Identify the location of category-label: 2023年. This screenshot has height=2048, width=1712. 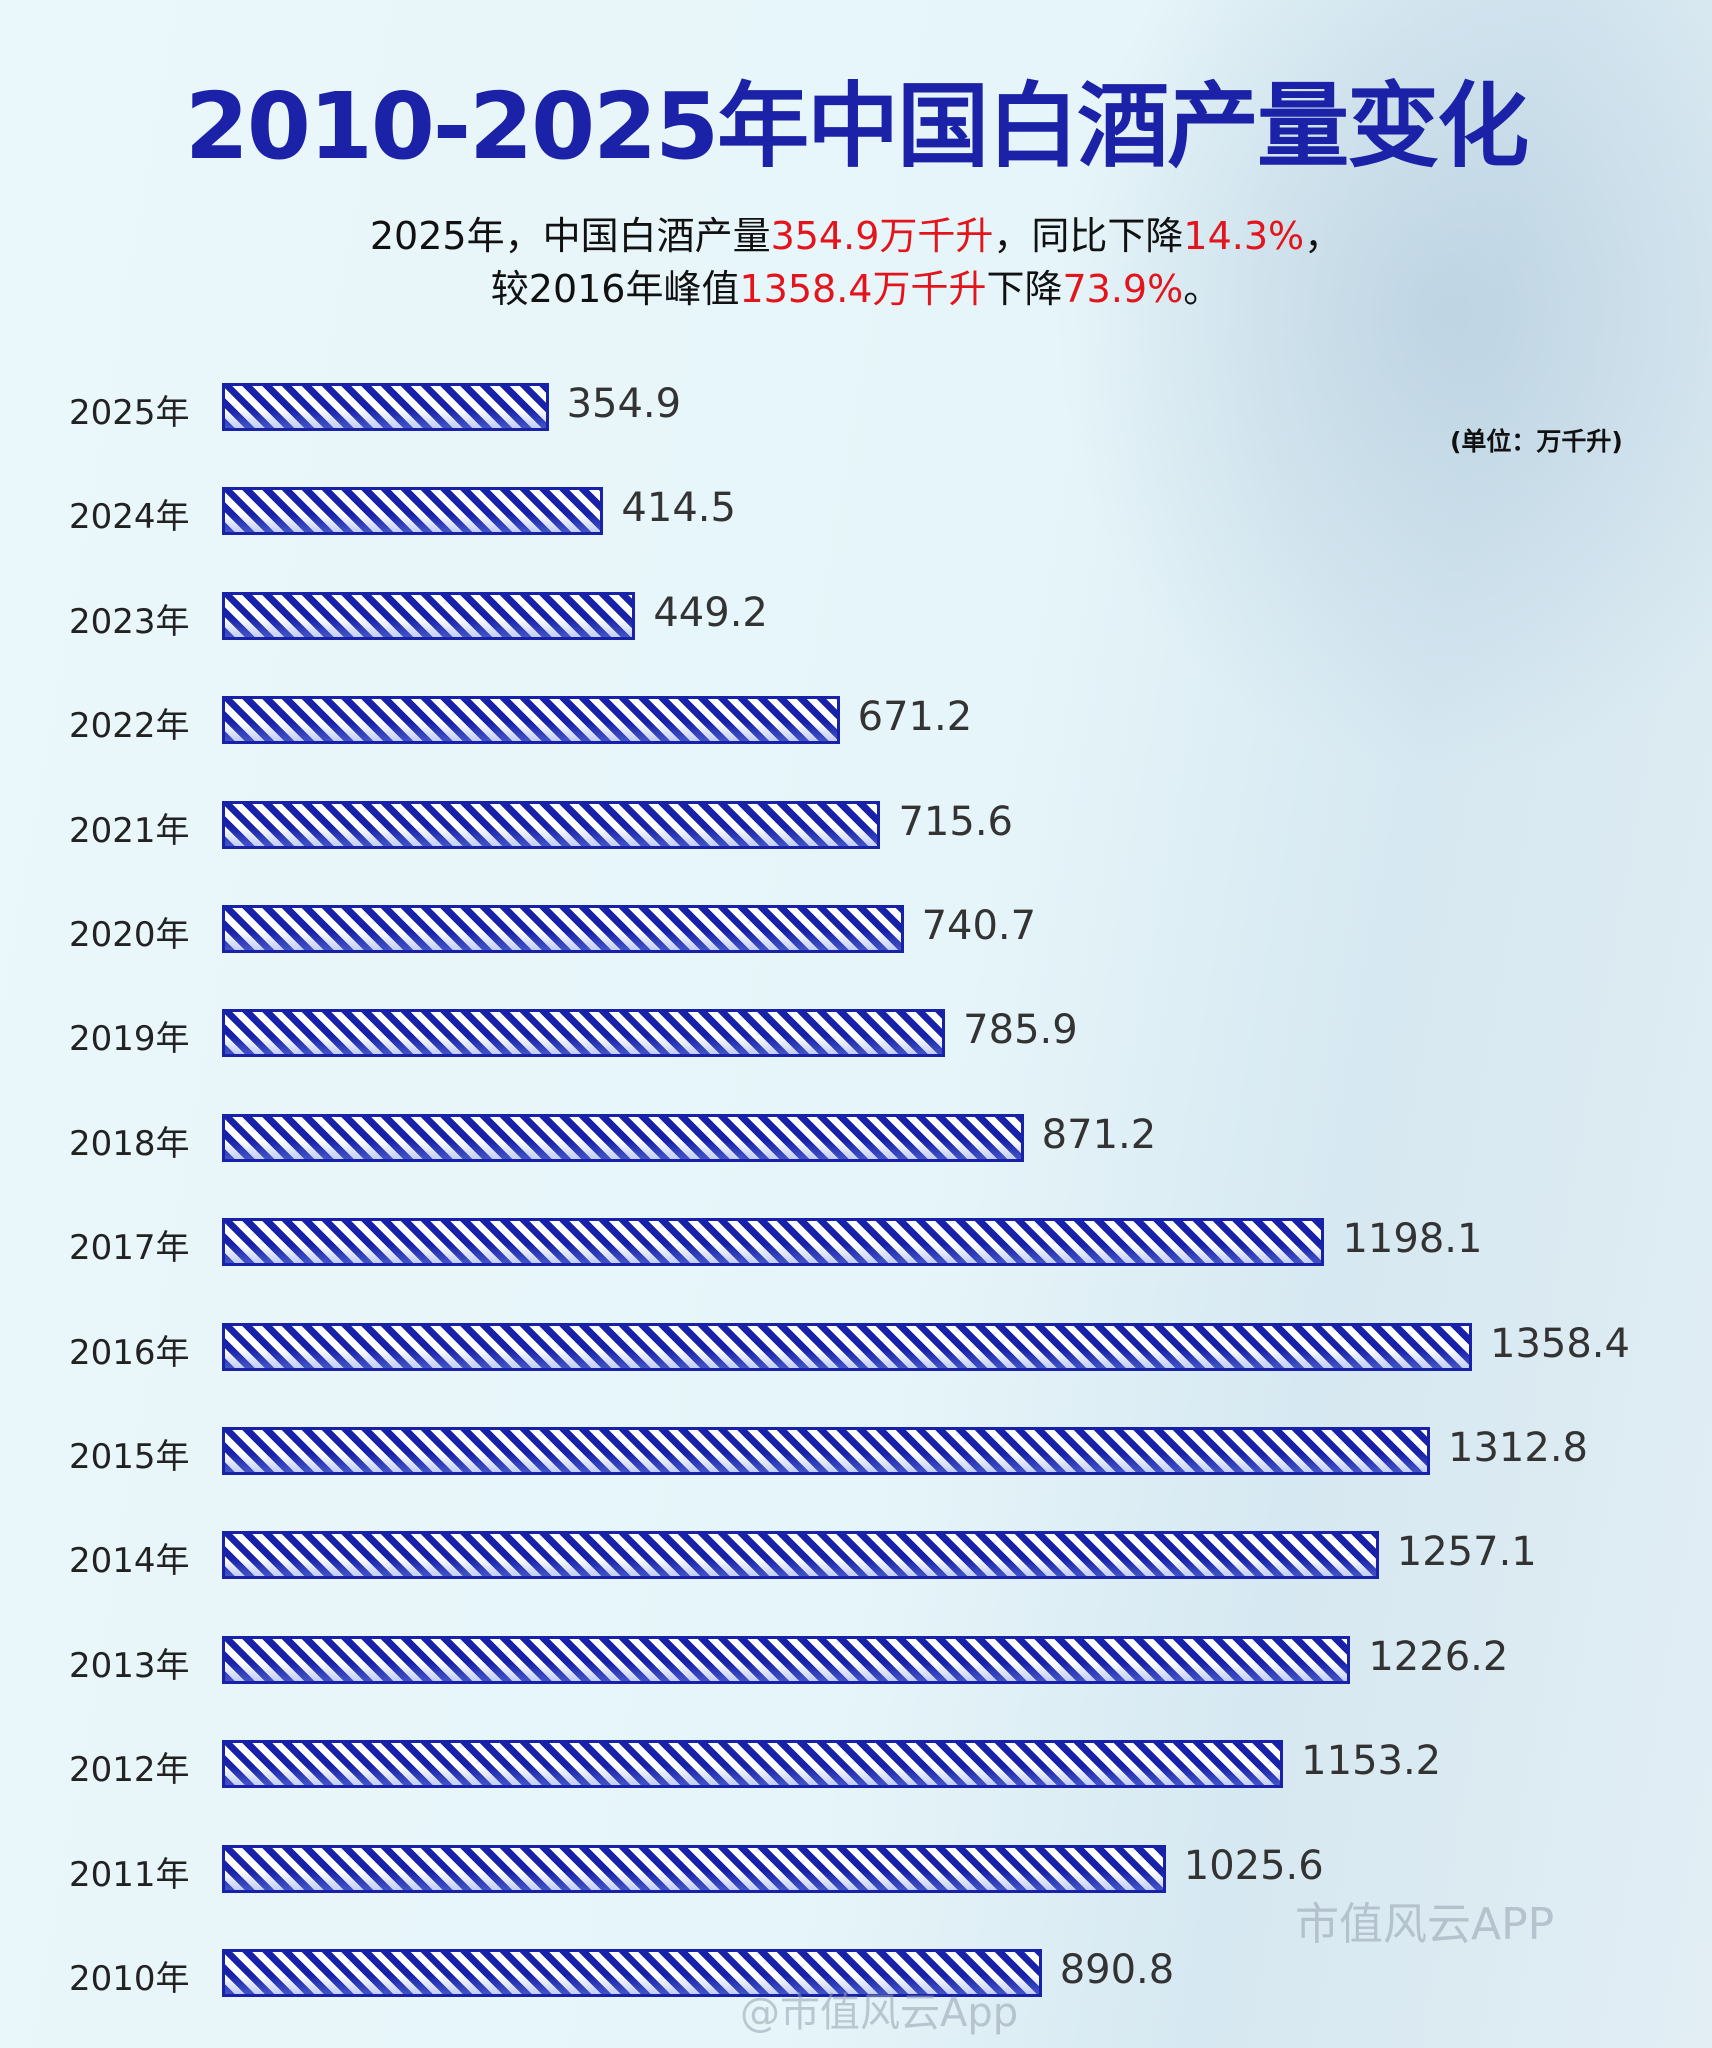
(129, 621).